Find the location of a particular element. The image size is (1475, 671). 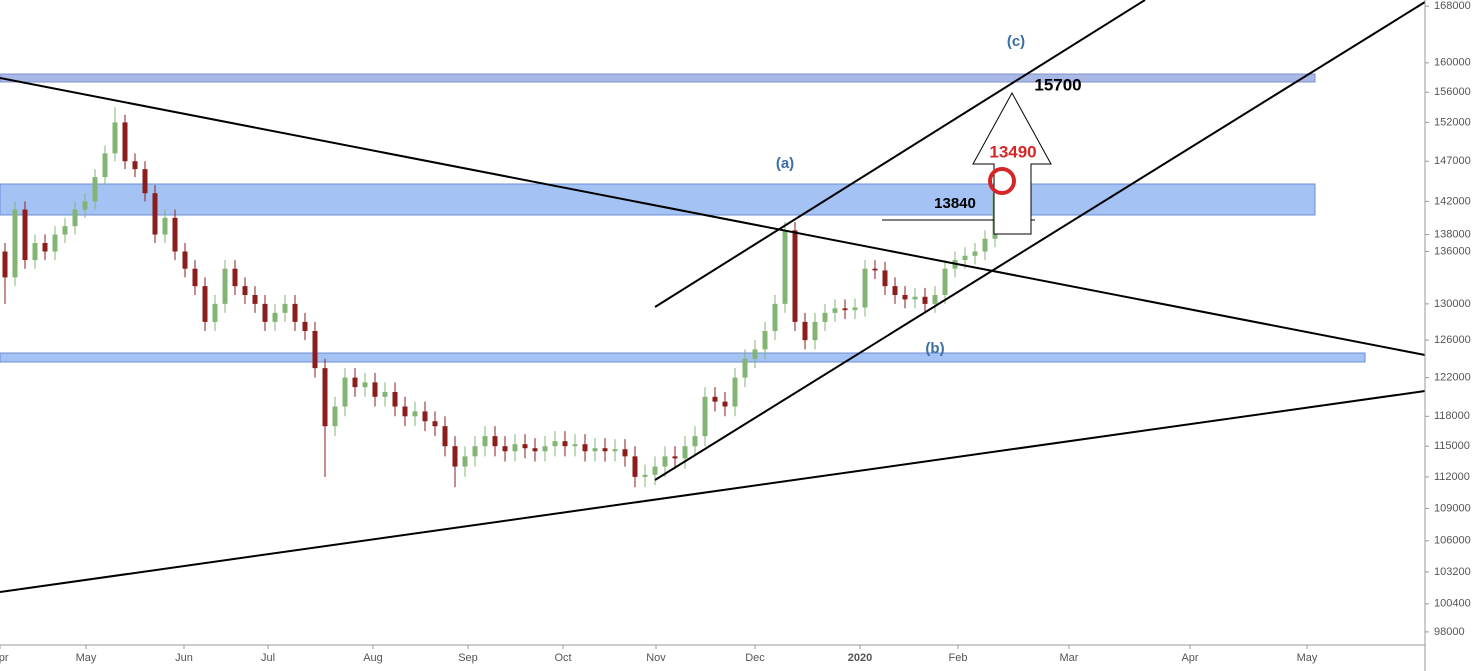

y-tick-label: 98000 is located at coordinates (1449, 632).